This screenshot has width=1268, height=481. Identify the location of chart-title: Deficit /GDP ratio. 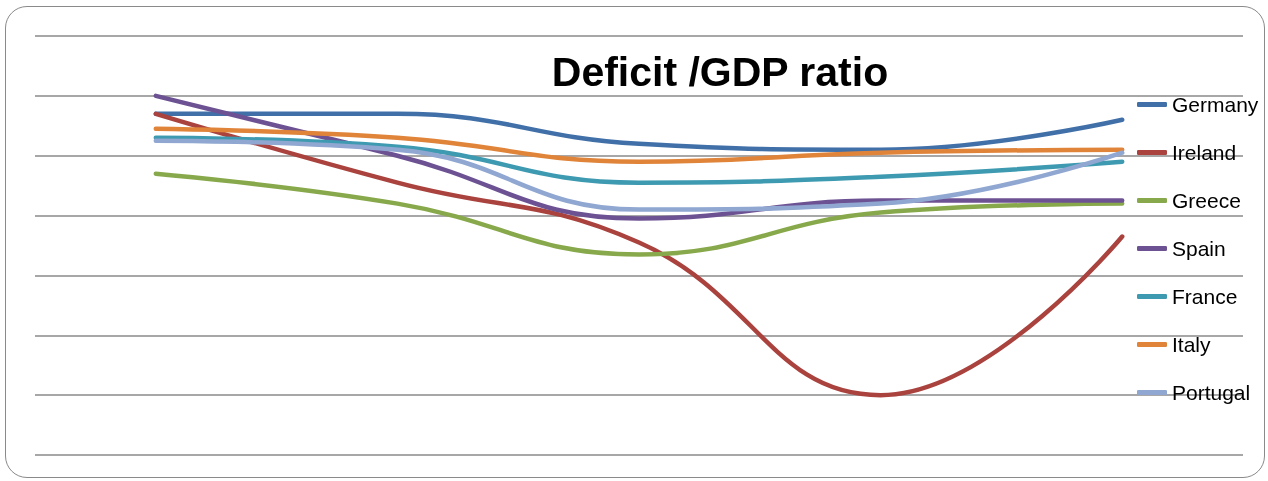
(720, 71).